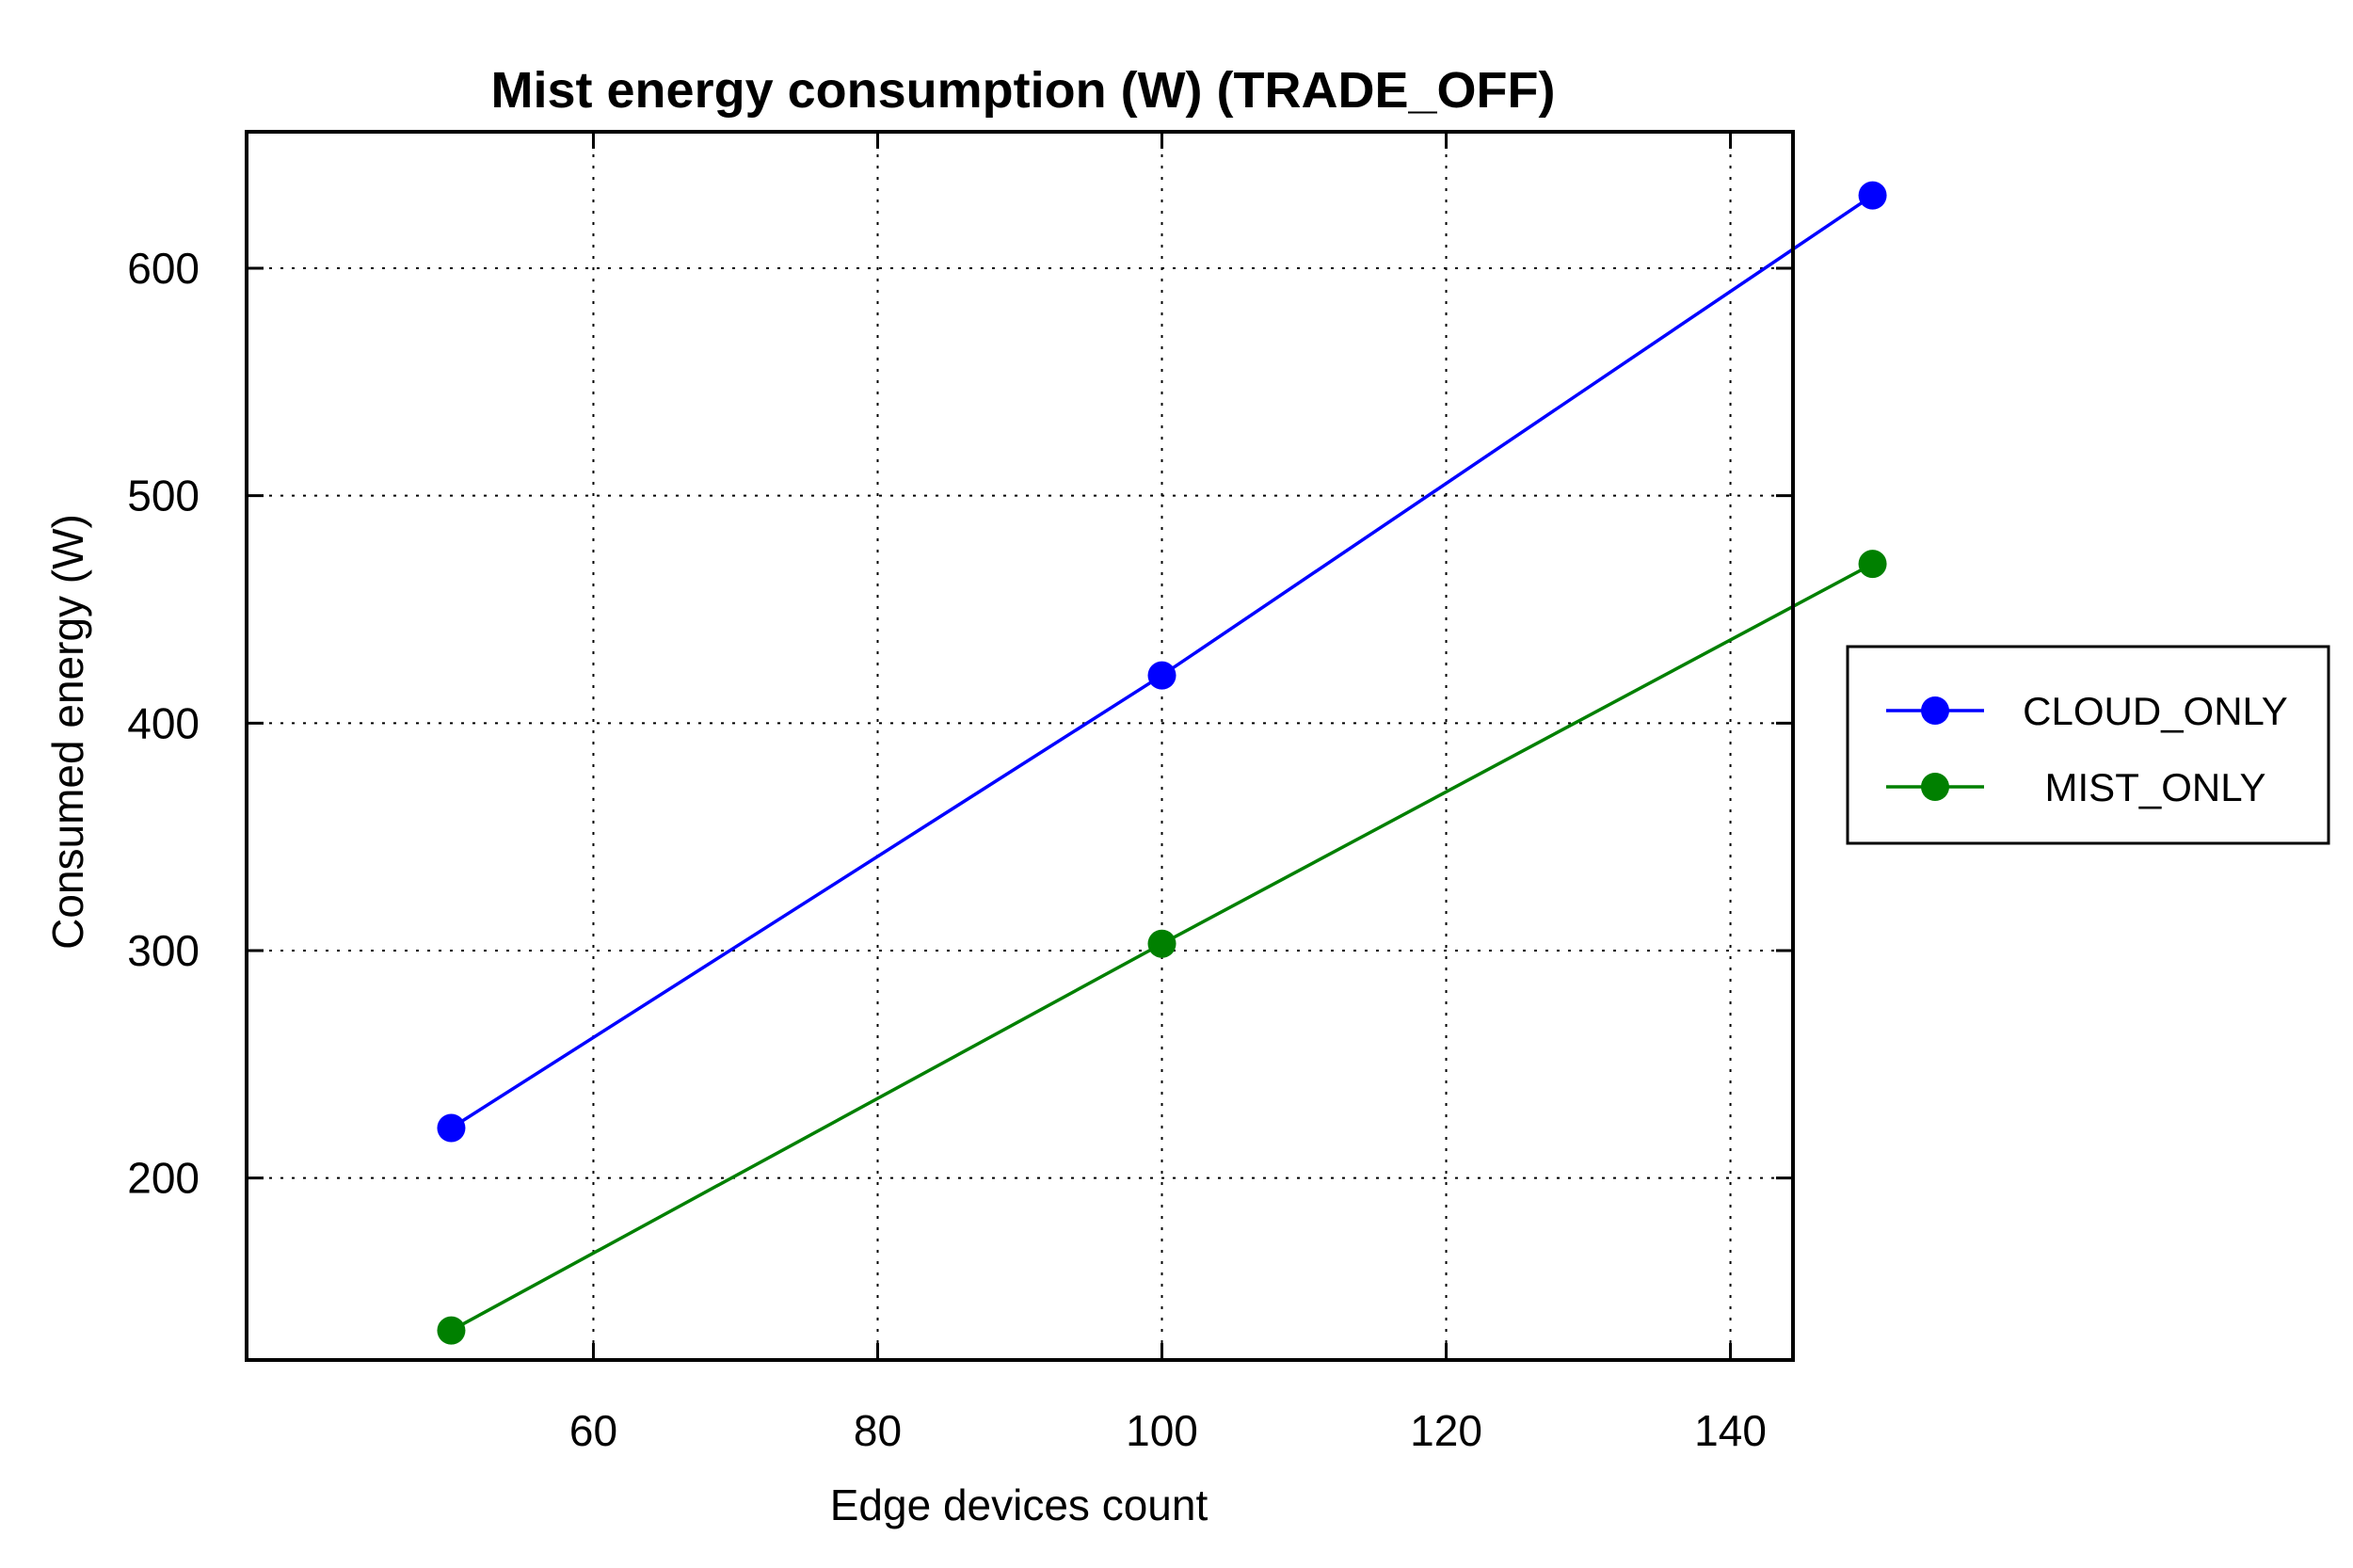 The width and height of the screenshot is (2353, 1568). Describe the element at coordinates (593, 1430) in the screenshot. I see `x-tick-label: 60` at that location.